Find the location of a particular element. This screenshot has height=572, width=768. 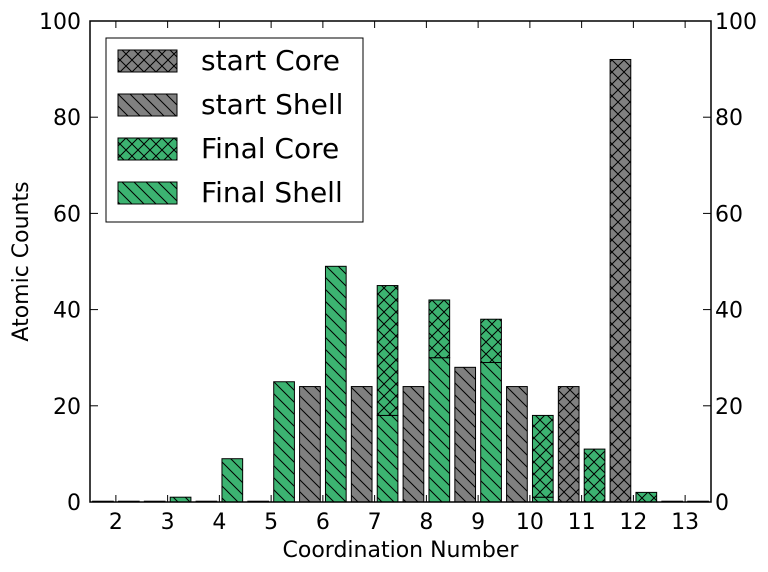

x-tick-label: 12 is located at coordinates (633, 522).